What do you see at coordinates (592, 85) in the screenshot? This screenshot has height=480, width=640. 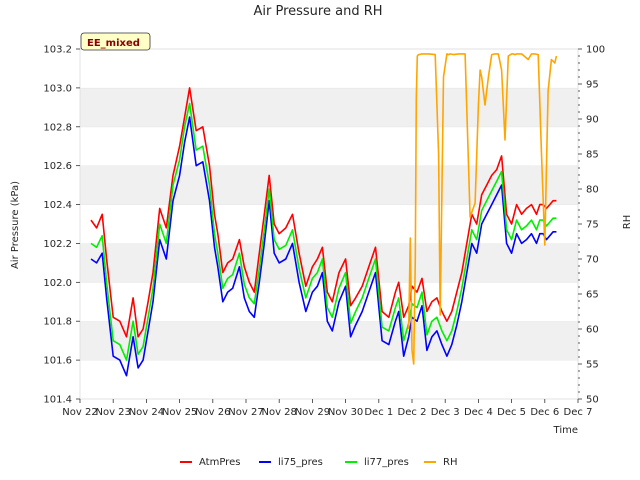 I see `y2-tick-label: 95` at bounding box center [592, 85].